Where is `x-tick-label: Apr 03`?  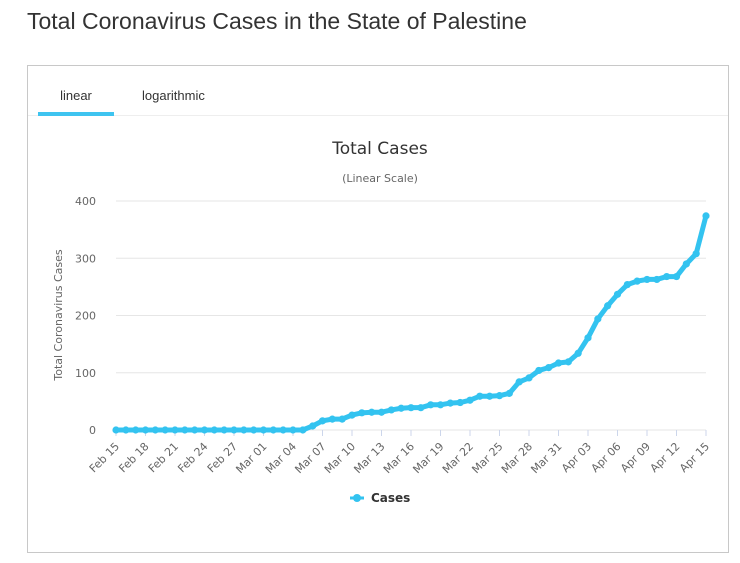 x-tick-label: Apr 03 is located at coordinates (576, 457).